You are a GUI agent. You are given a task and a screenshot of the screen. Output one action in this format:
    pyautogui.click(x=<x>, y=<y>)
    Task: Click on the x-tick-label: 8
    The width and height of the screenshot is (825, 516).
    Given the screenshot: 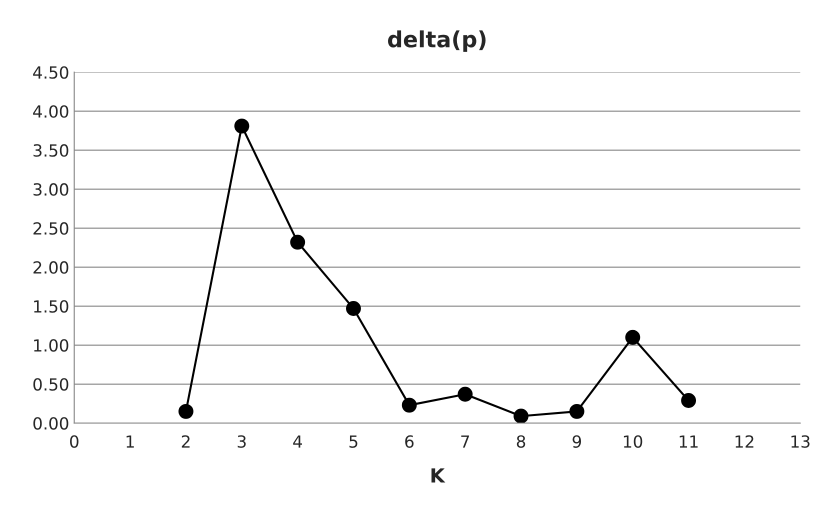 What is the action you would take?
    pyautogui.click(x=521, y=441)
    